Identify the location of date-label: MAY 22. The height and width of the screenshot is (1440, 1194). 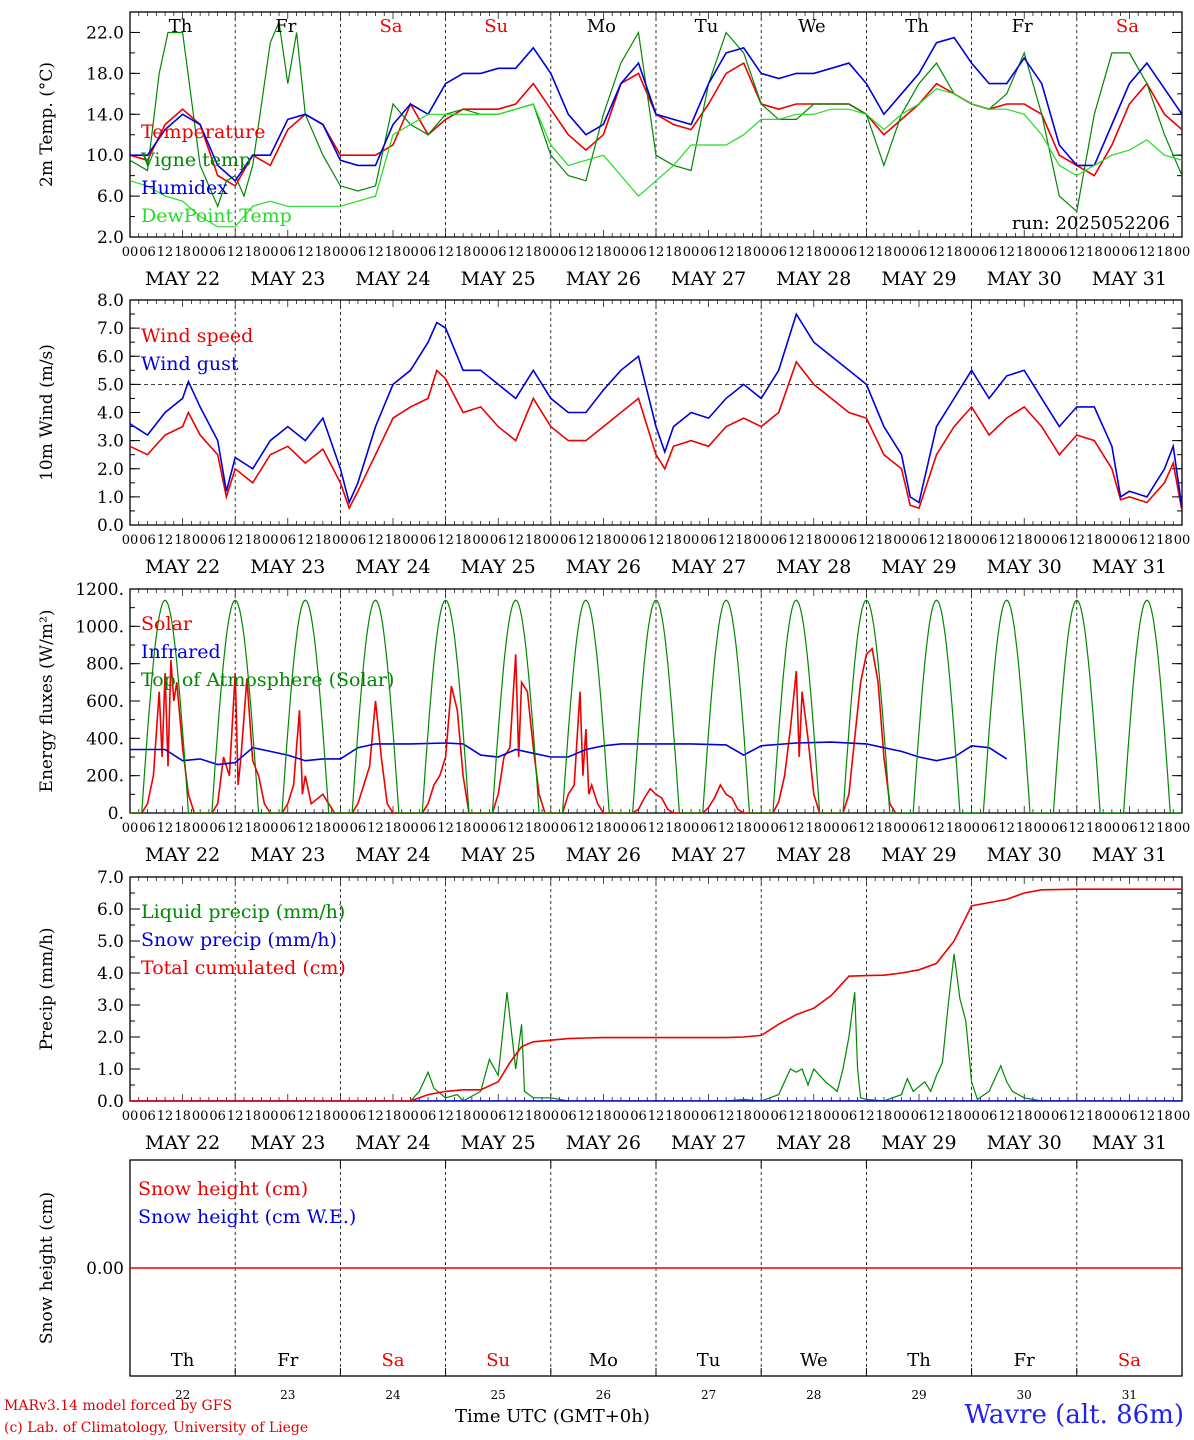
(182, 567).